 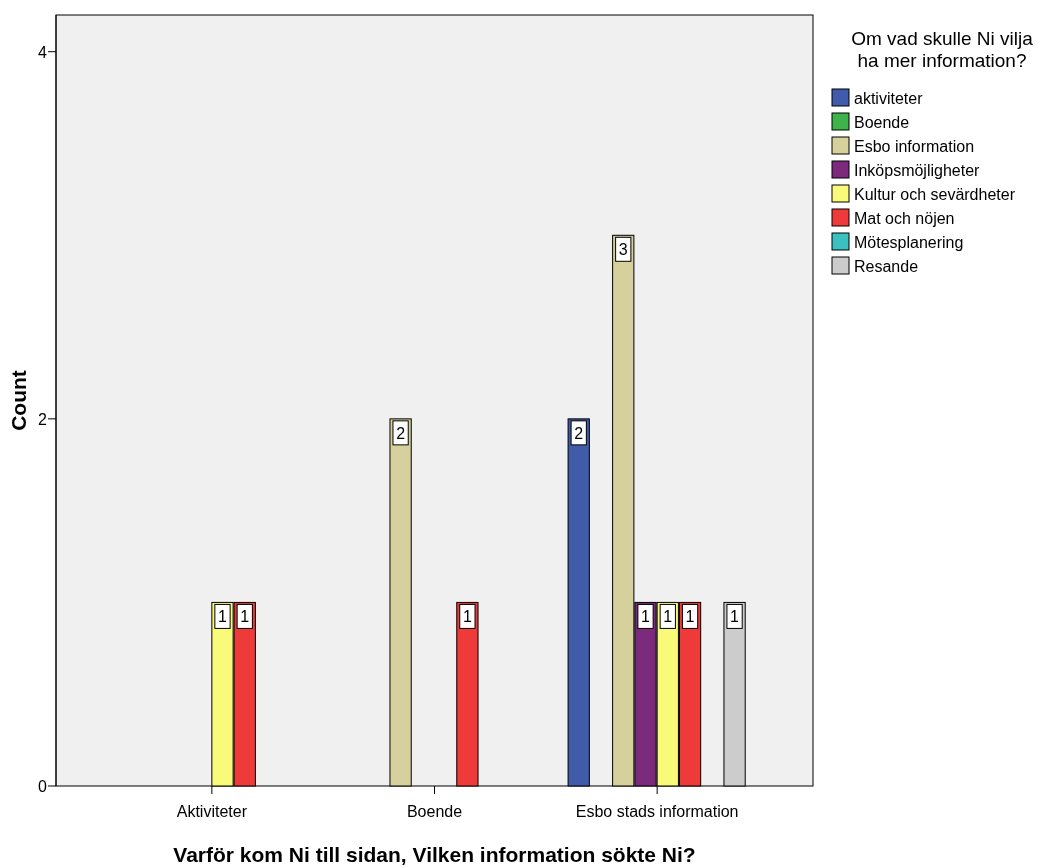 What do you see at coordinates (904, 218) in the screenshot?
I see `legend-label: Mat och nöjen` at bounding box center [904, 218].